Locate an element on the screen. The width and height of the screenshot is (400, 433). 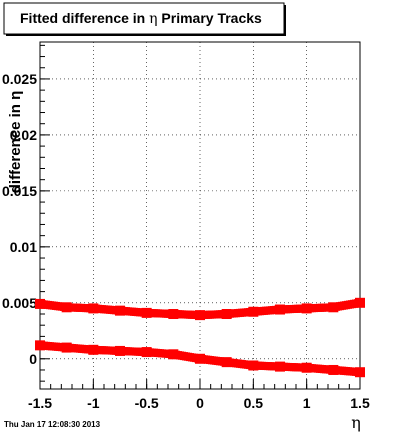
timestamp: Thu Jan 17 12:08:30 2013 is located at coordinates (52, 424).